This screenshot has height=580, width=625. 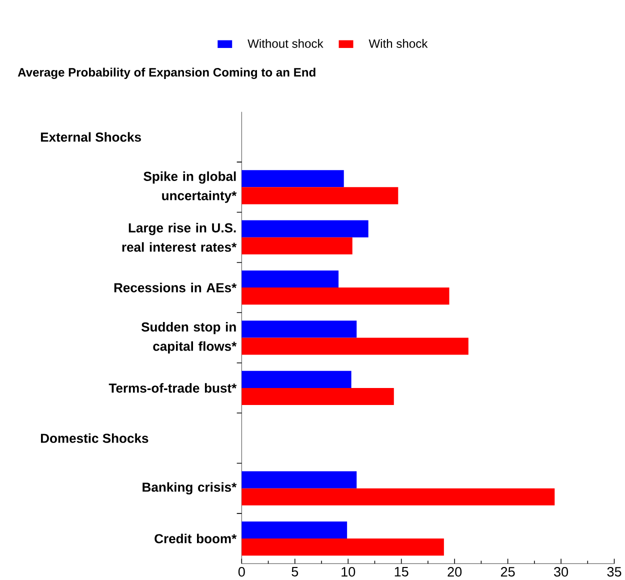 What do you see at coordinates (561, 572) in the screenshot?
I see `x-tick-label: 30` at bounding box center [561, 572].